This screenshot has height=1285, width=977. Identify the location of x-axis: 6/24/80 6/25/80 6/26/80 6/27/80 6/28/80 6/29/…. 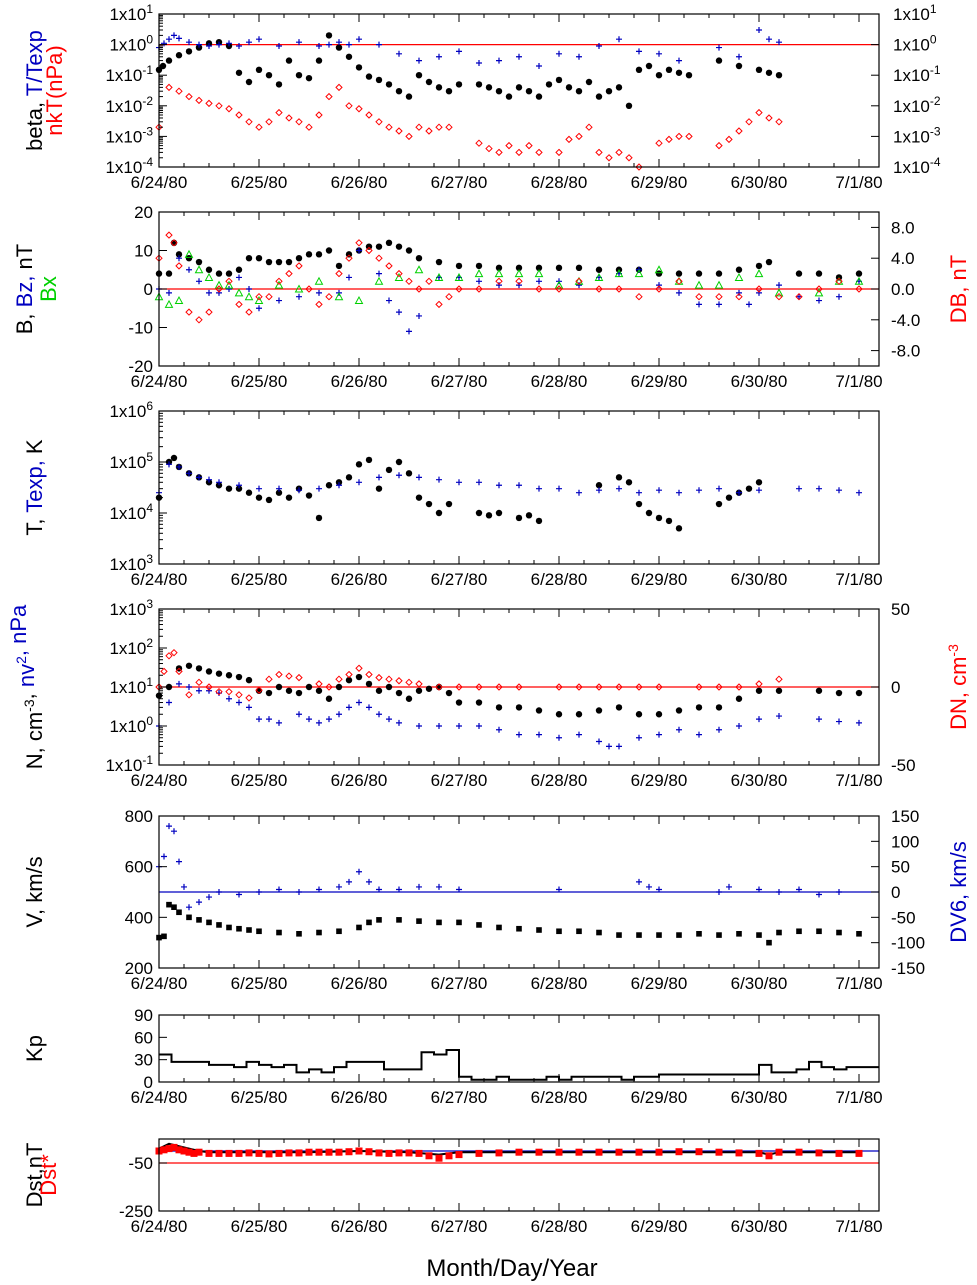
(507, 904).